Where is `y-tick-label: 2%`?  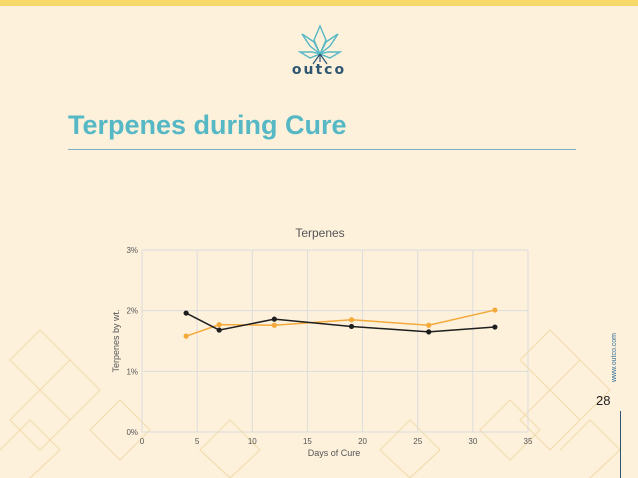
y-tick-label: 2% is located at coordinates (132, 311).